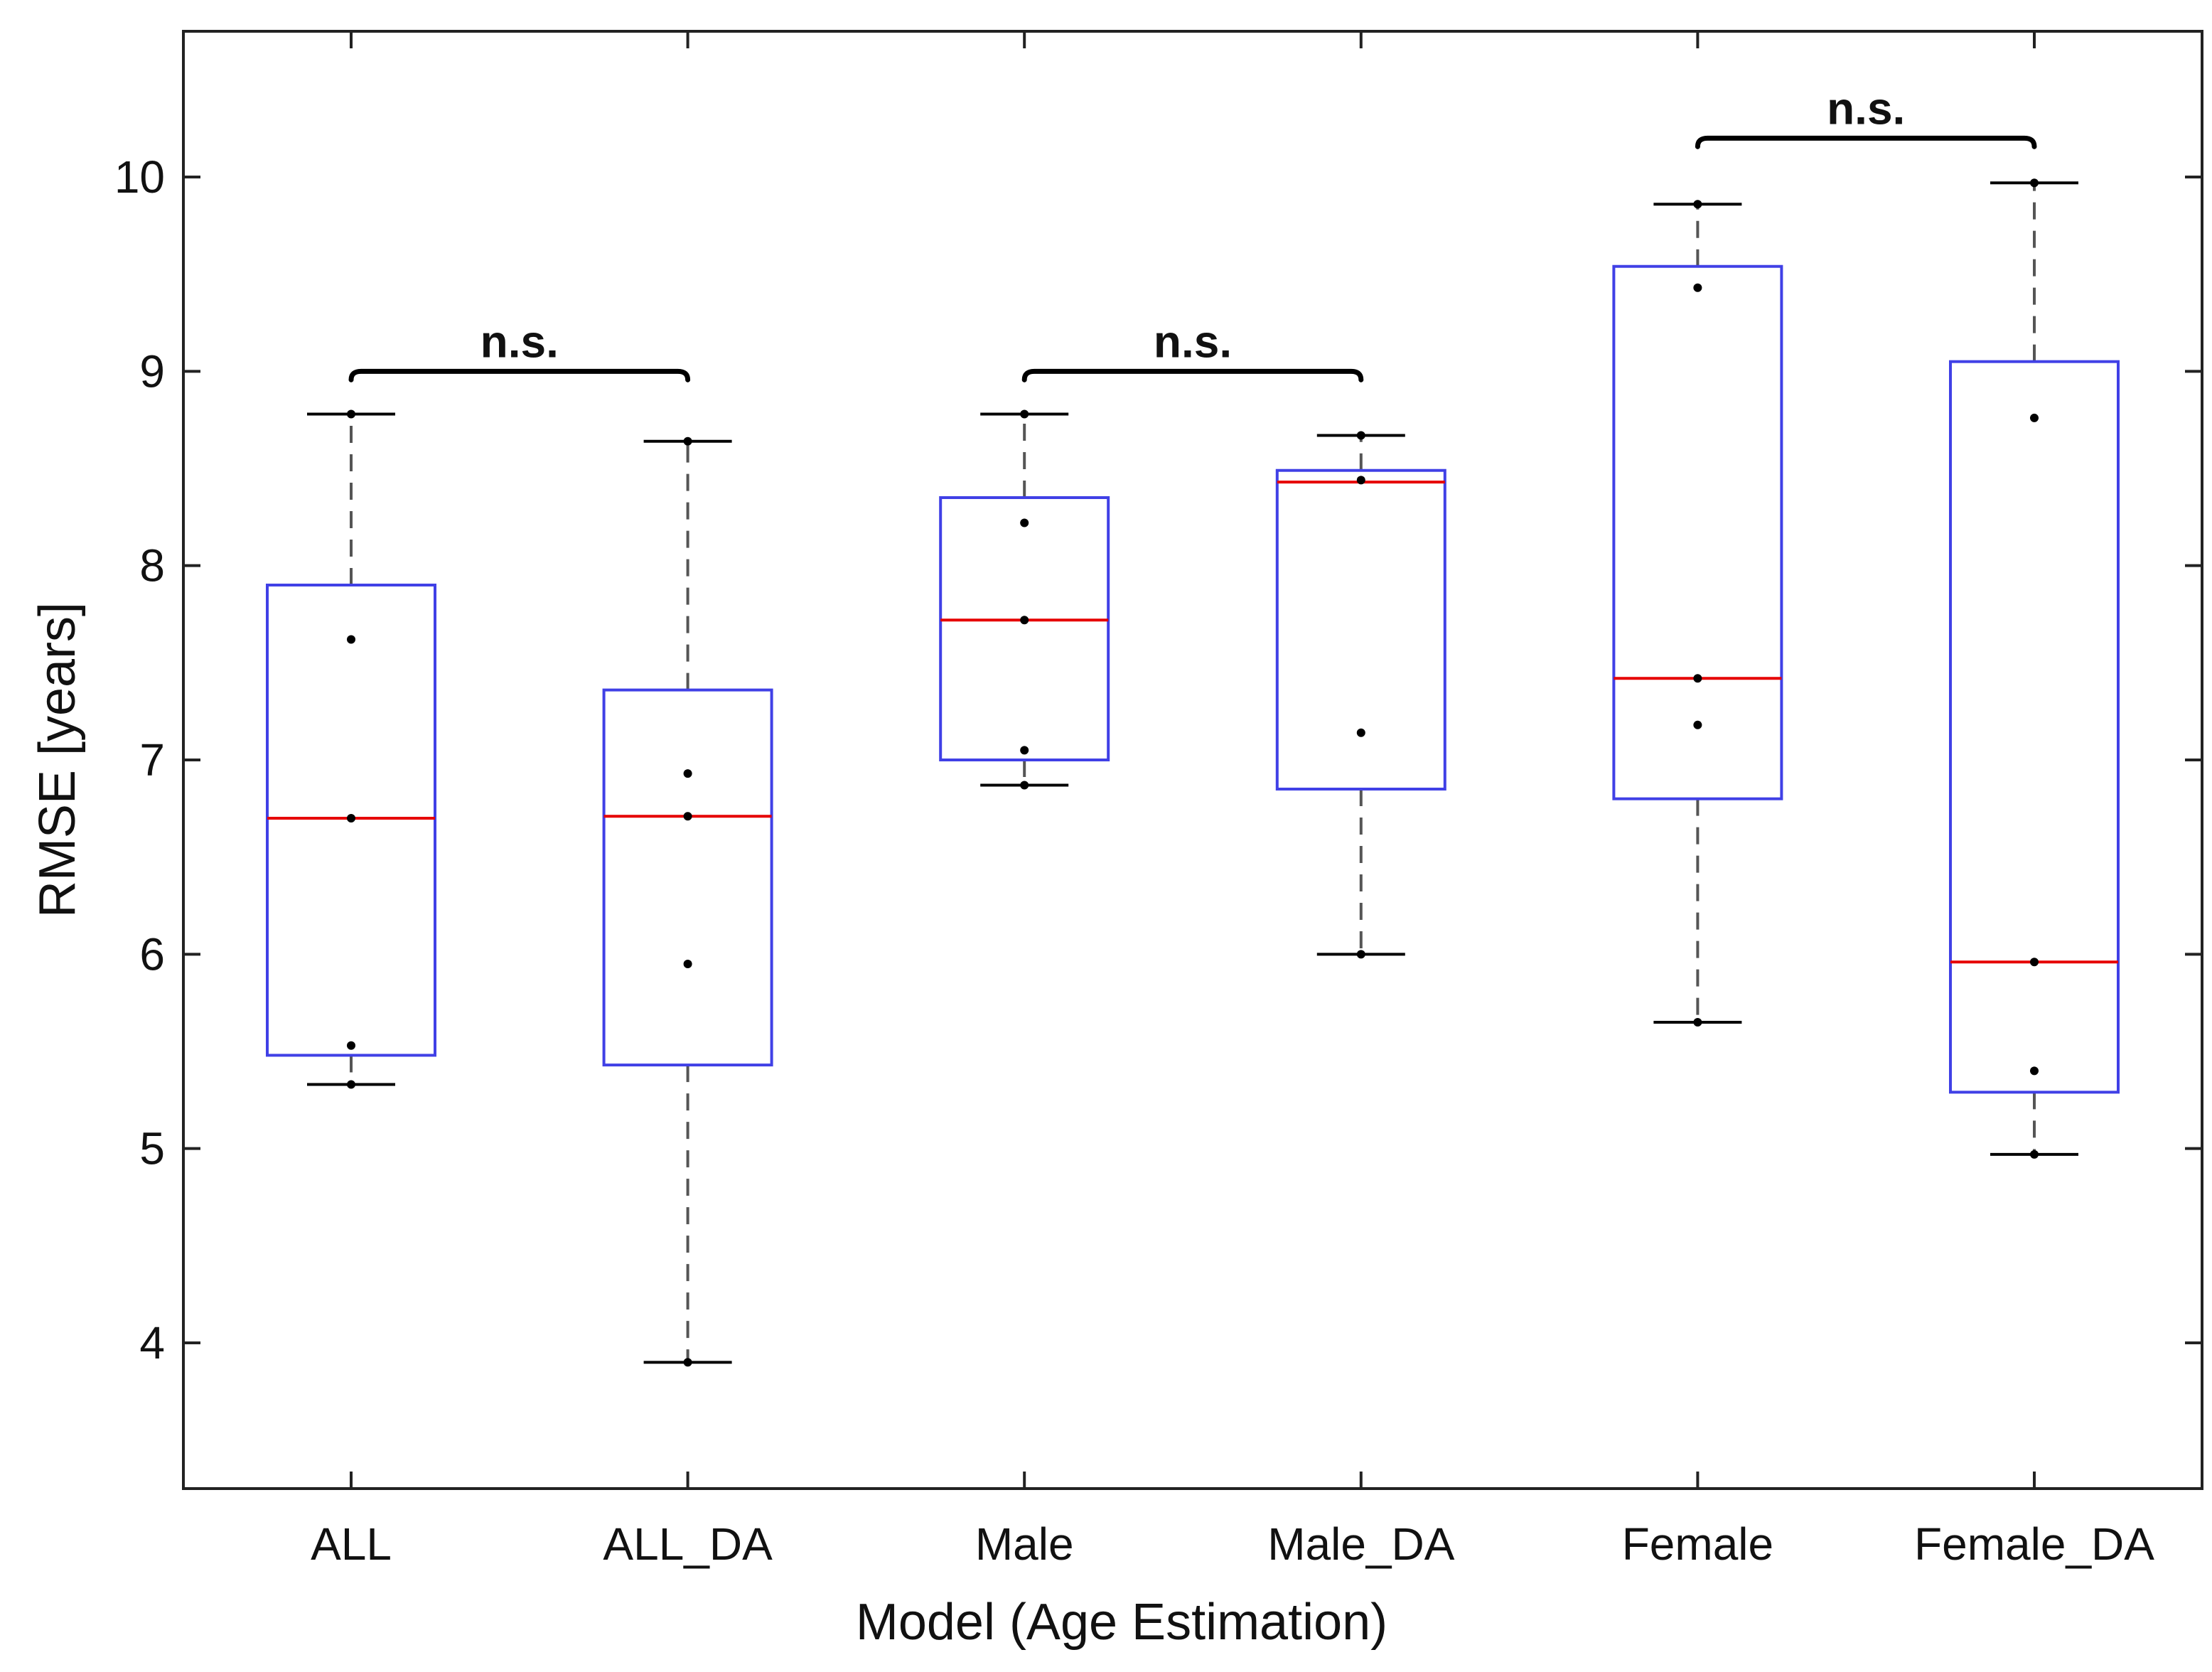 Image resolution: width=2212 pixels, height=1672 pixels. I want to click on box-group-all-da, so click(687, 902).